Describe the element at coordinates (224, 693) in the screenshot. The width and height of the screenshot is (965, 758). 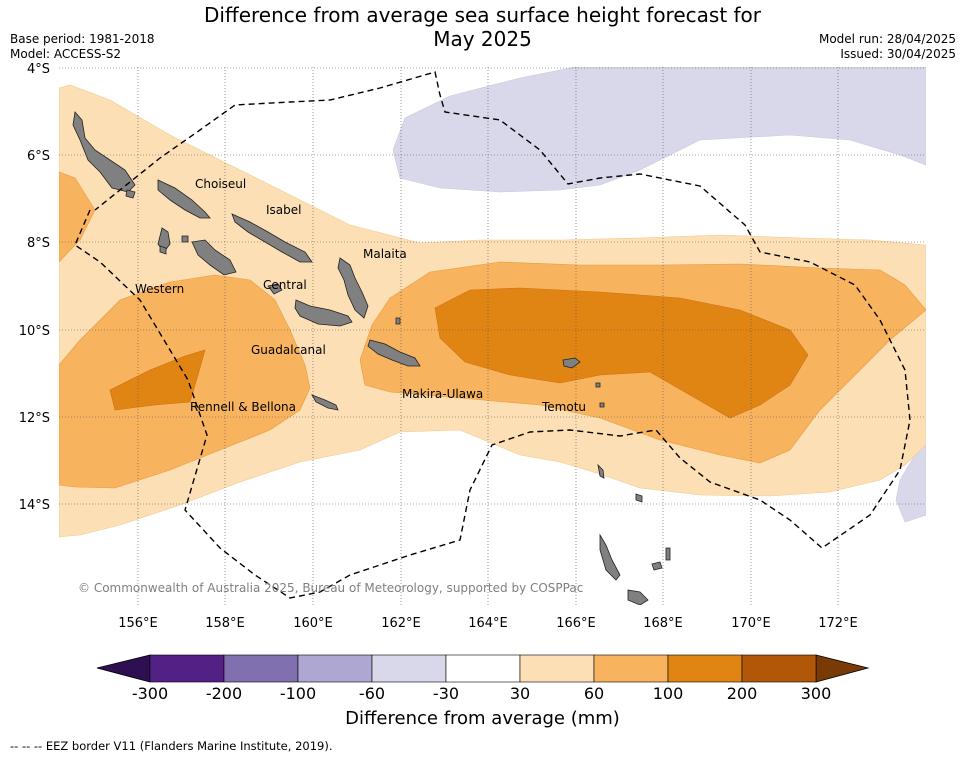
I see `colorbar-tick: -200` at that location.